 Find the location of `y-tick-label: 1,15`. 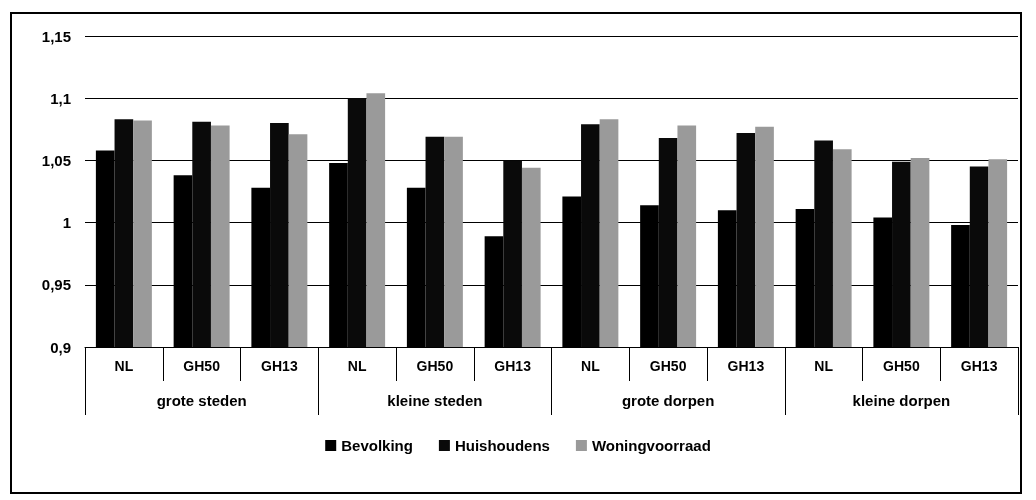

y-tick-label: 1,15 is located at coordinates (56, 36).